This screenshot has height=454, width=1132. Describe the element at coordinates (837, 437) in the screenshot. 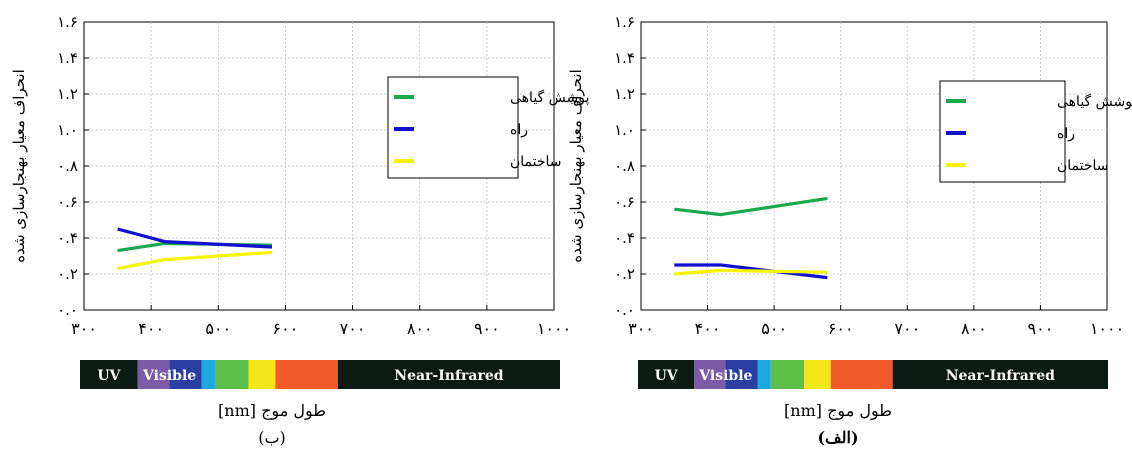

I see `panel-caption: (الف)` at that location.